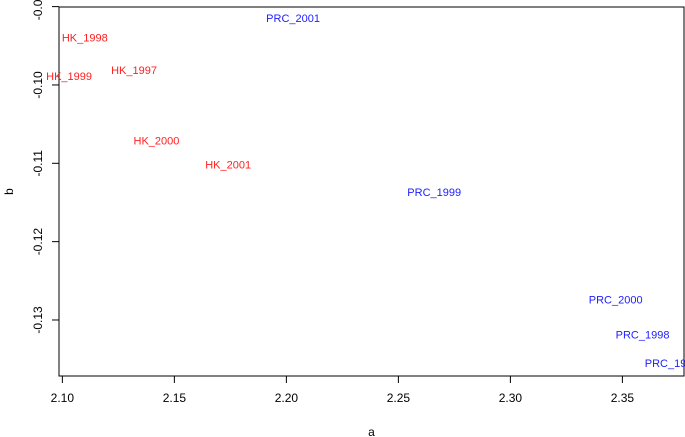  Describe the element at coordinates (38, 10) in the screenshot. I see `y-tick-label: -0.09` at that location.